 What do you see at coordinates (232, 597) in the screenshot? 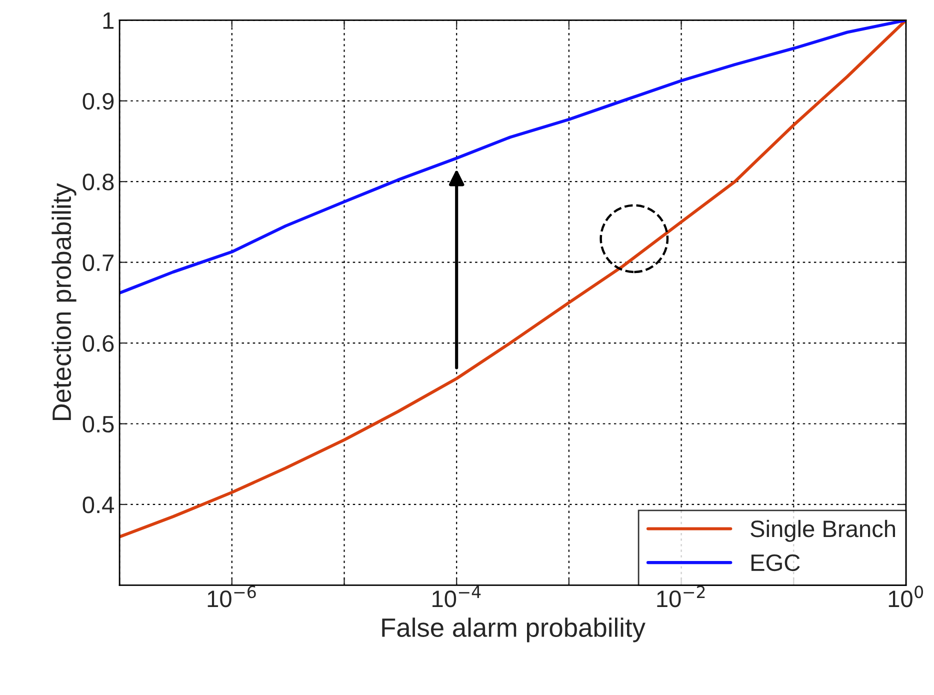
I see `x-tick-label: 10$^{−6}$` at bounding box center [232, 597].